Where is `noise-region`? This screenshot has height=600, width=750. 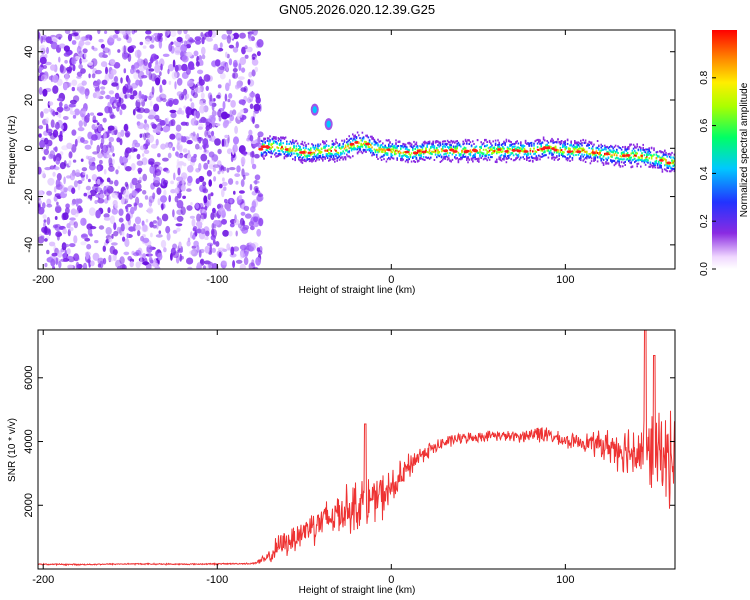
noise-region is located at coordinates (151, 149).